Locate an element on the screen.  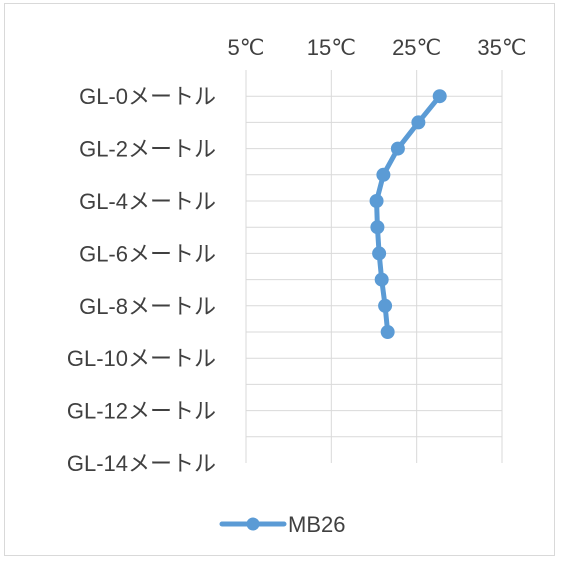
x-tick-label: 15℃ is located at coordinates (331, 47).